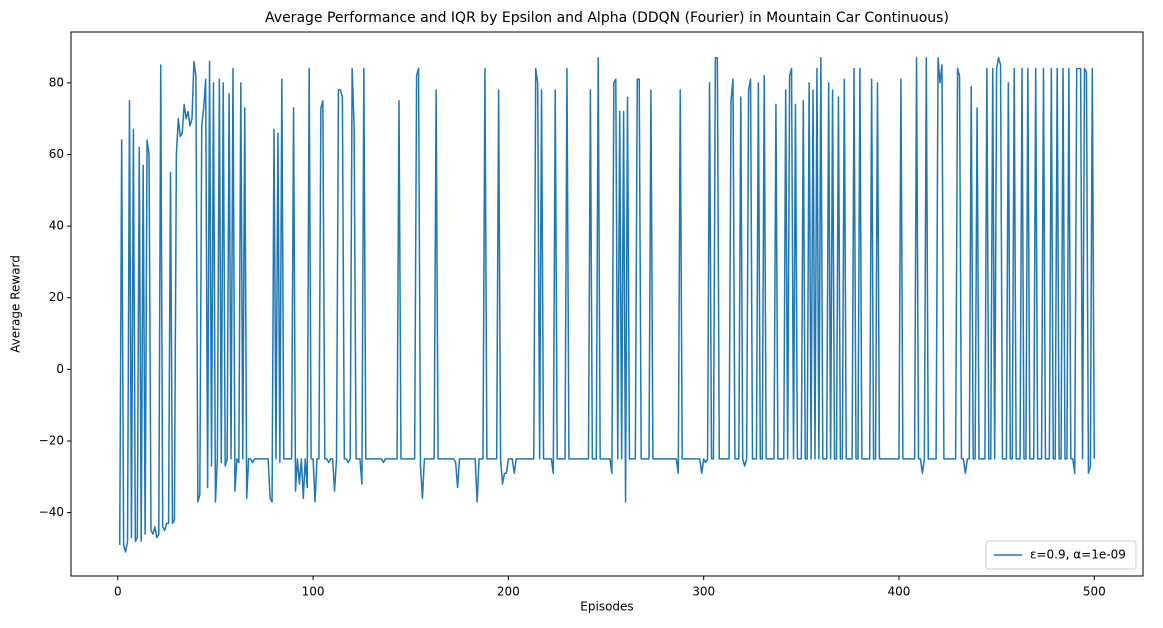 Image resolution: width=1163 pixels, height=628 pixels. I want to click on x-tick-label: 200, so click(508, 592).